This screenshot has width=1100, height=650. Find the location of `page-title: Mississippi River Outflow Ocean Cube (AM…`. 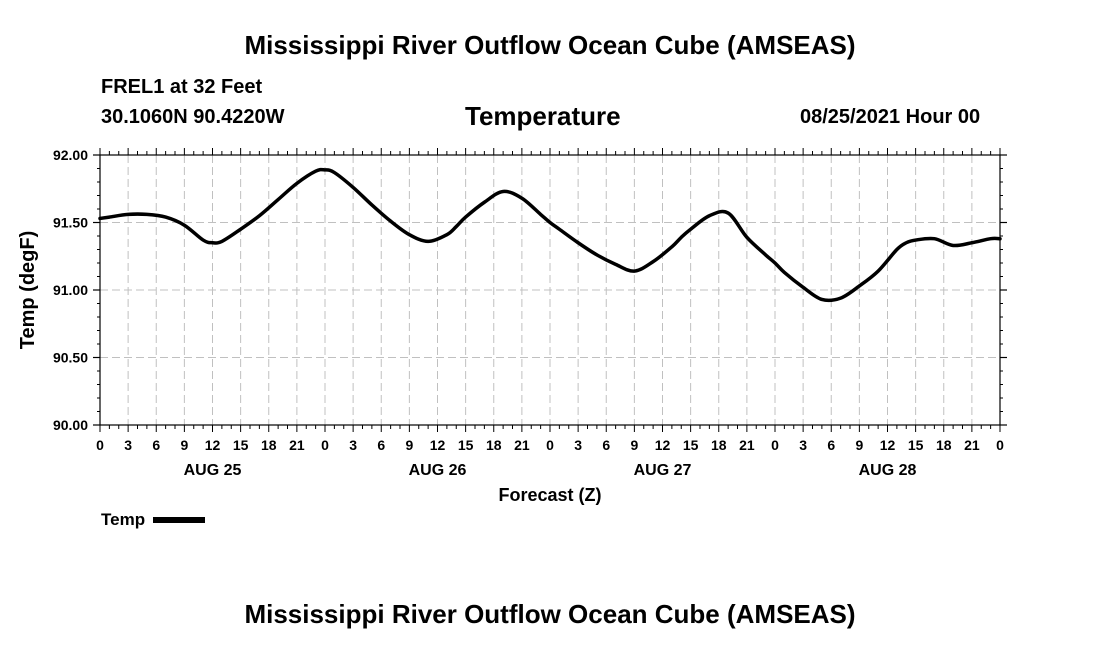

page-title: Mississippi River Outflow Ocean Cube (AM… is located at coordinates (550, 45).